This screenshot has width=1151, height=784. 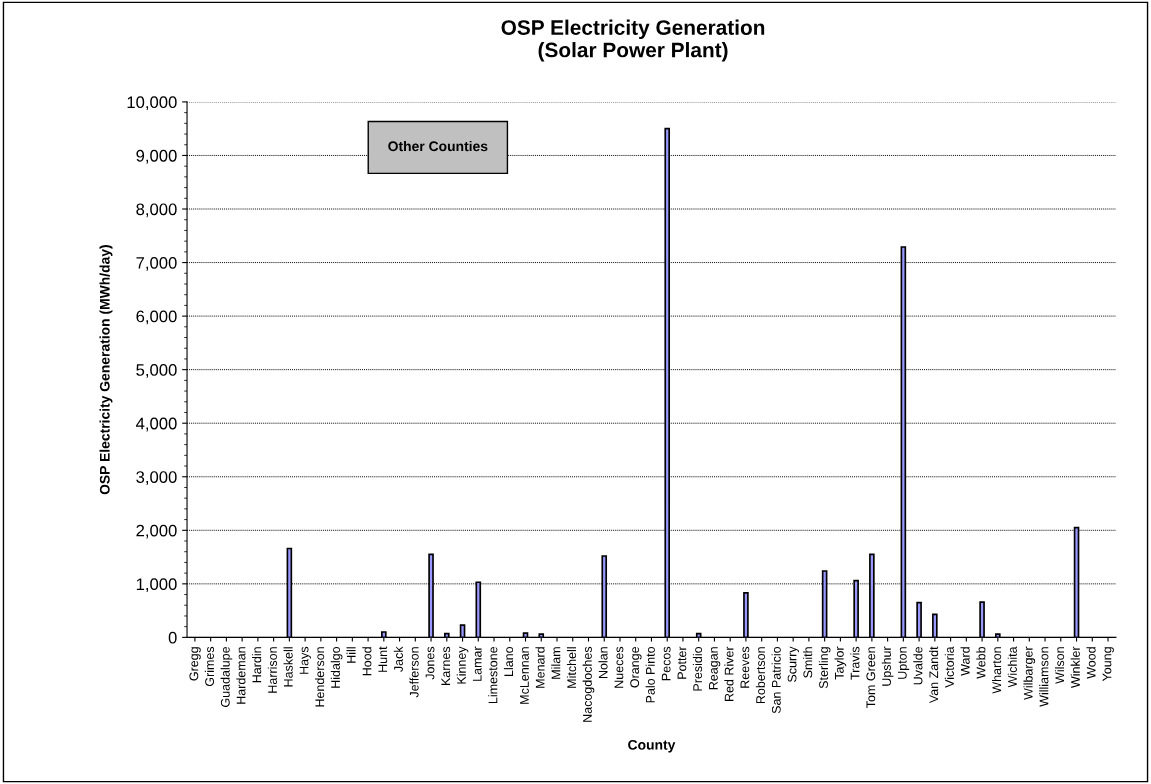 What do you see at coordinates (524, 675) in the screenshot?
I see `x-tick-label: McLennan` at bounding box center [524, 675].